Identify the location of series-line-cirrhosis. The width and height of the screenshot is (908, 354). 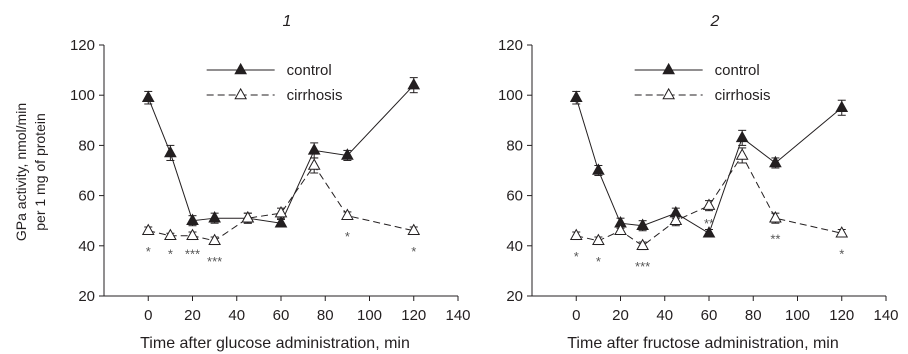
(281, 203).